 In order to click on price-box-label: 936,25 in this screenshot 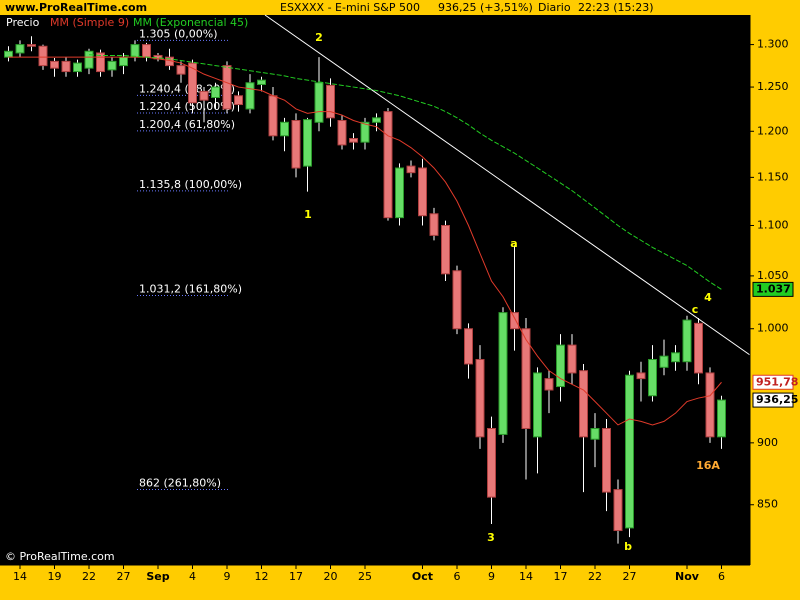, I will do `click(777, 399)`.